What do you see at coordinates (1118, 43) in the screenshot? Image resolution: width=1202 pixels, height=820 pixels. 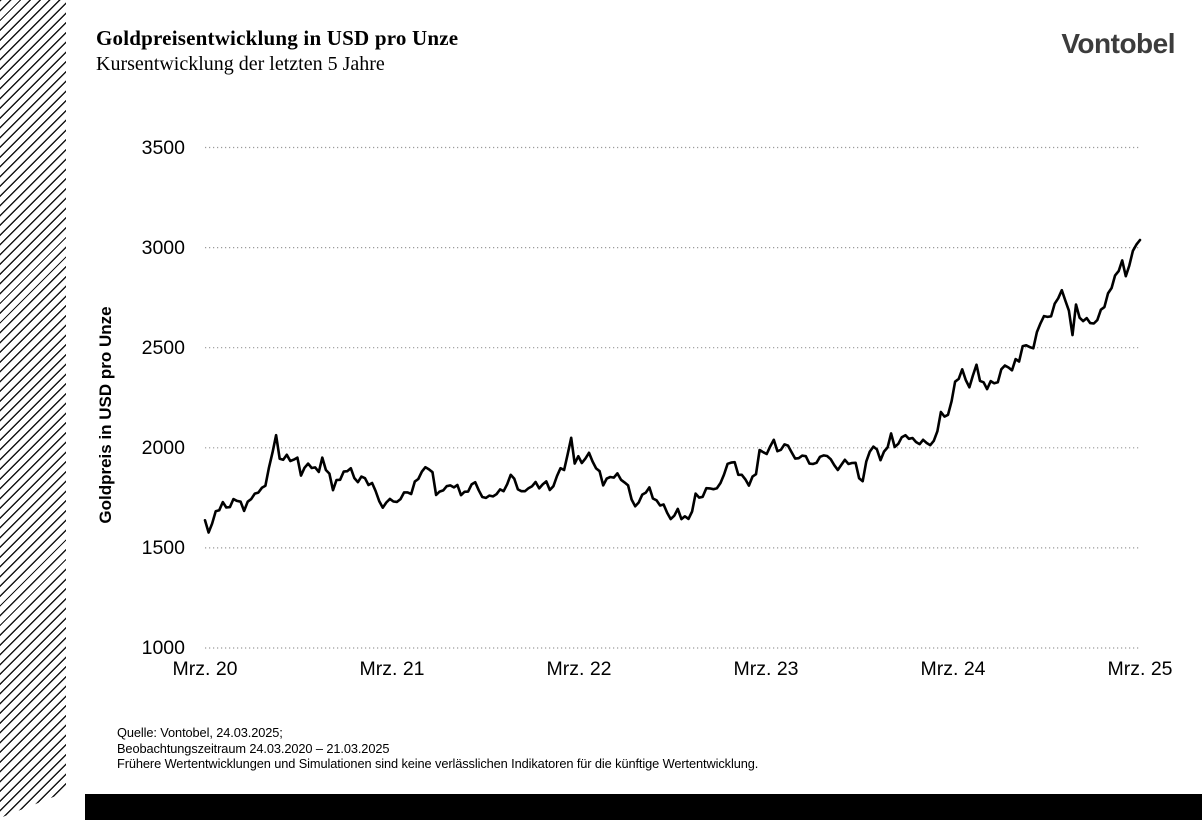 I see `vontobel-logo: Vontobel` at bounding box center [1118, 43].